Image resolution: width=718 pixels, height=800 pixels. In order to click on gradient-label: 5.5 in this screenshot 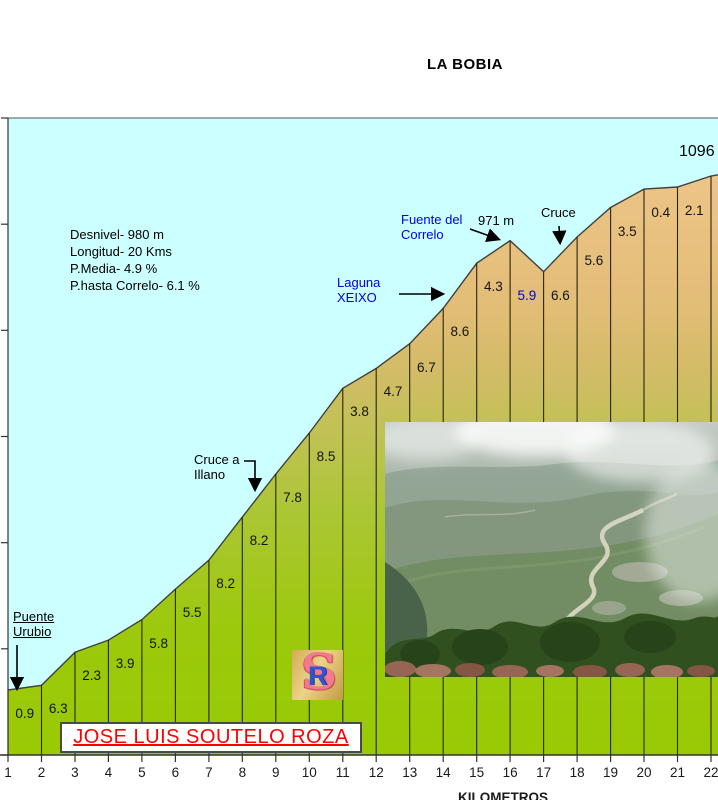, I will do `click(192, 613)`.